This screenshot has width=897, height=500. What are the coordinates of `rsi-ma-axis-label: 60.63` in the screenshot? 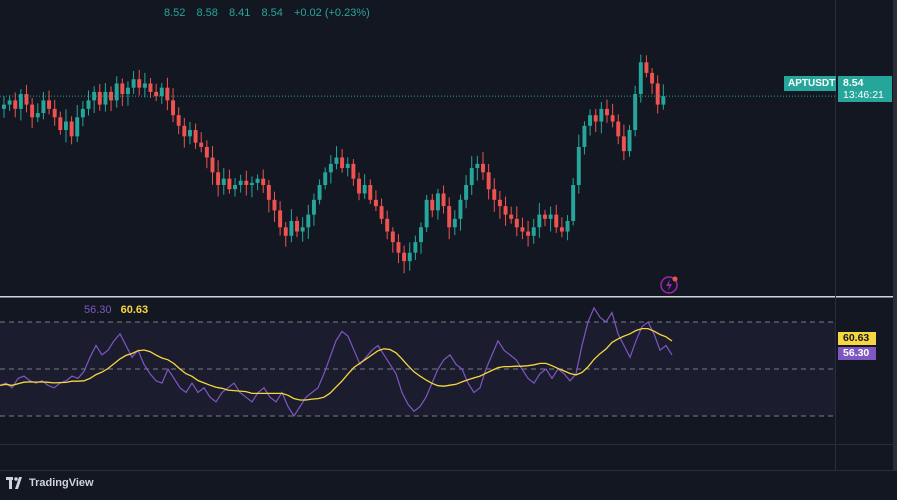 It's located at (857, 338).